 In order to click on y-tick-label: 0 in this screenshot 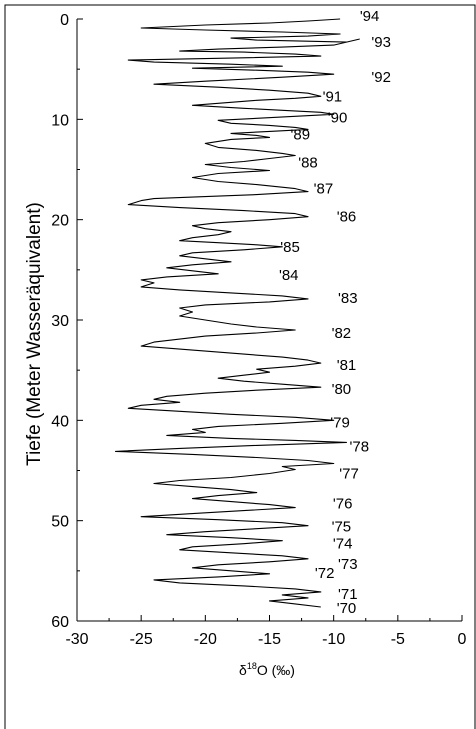, I will do `click(64, 20)`.